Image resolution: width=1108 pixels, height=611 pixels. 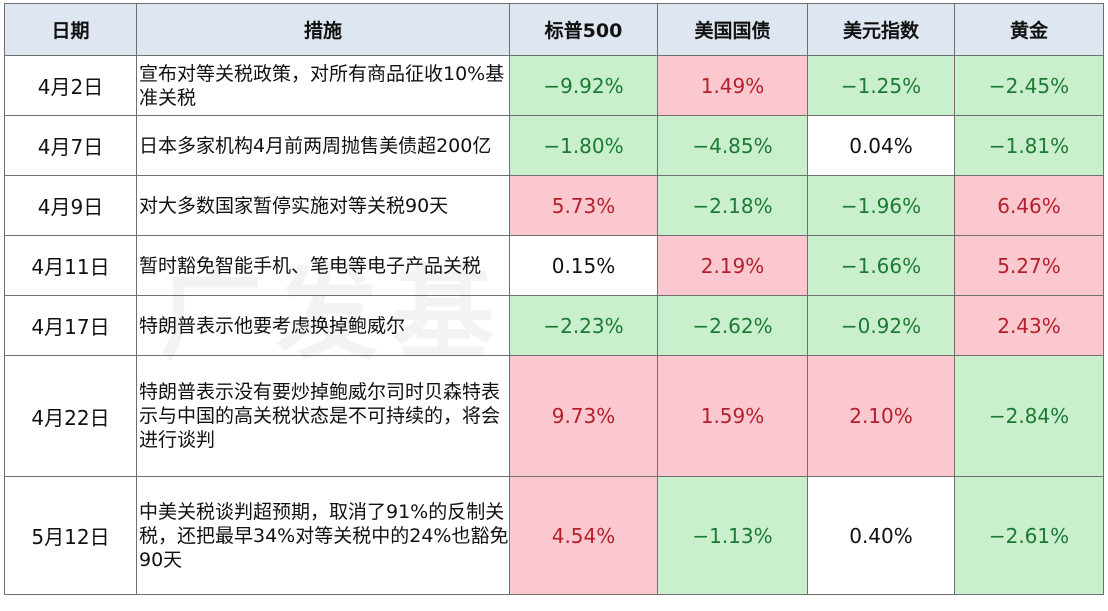 I want to click on sp500-cell: −1.80%, so click(x=583, y=145).